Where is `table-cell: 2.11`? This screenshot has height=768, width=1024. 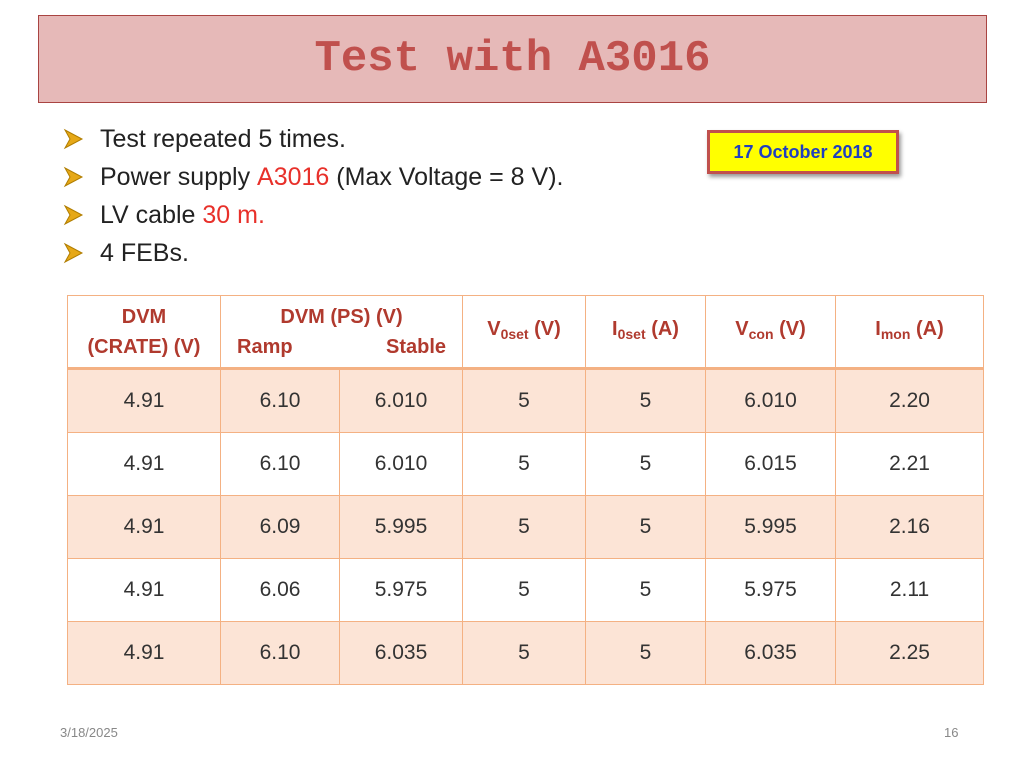 table-cell: 2.11 is located at coordinates (910, 590).